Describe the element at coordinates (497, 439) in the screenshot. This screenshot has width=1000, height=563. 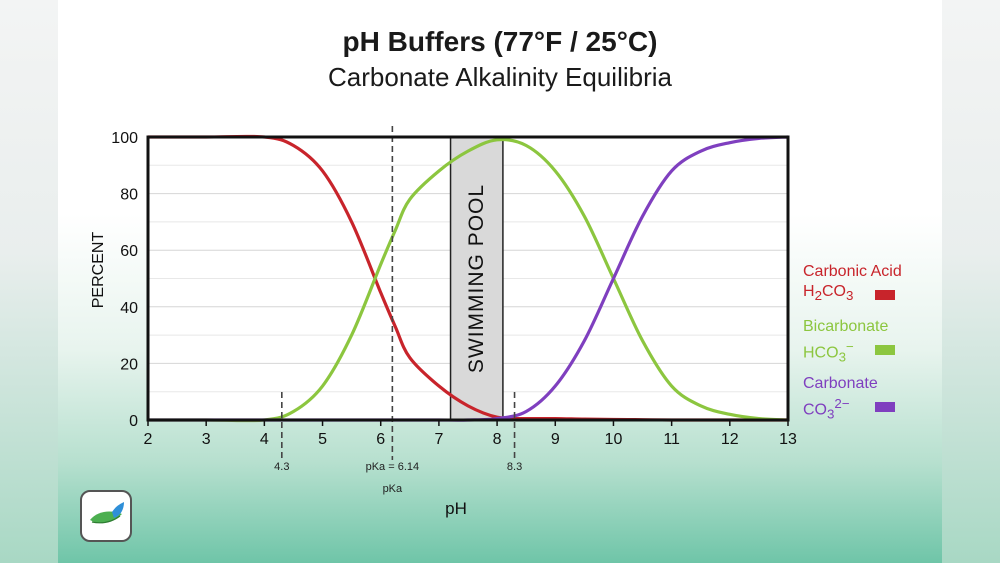
I see `x-tick-label: 8` at that location.